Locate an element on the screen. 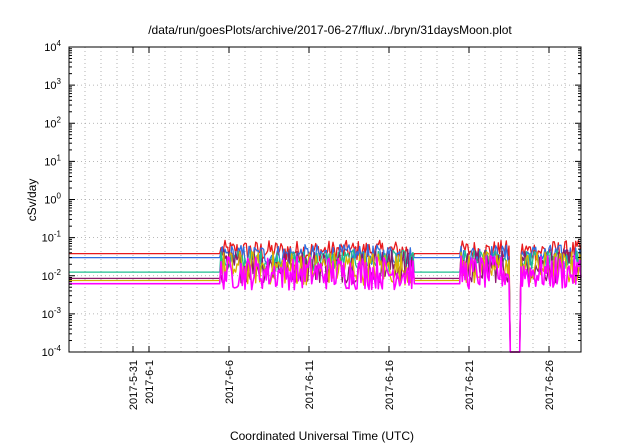 The width and height of the screenshot is (640, 448). x-axis-label: Coordinated Universal Time (UTC) is located at coordinates (322, 436).